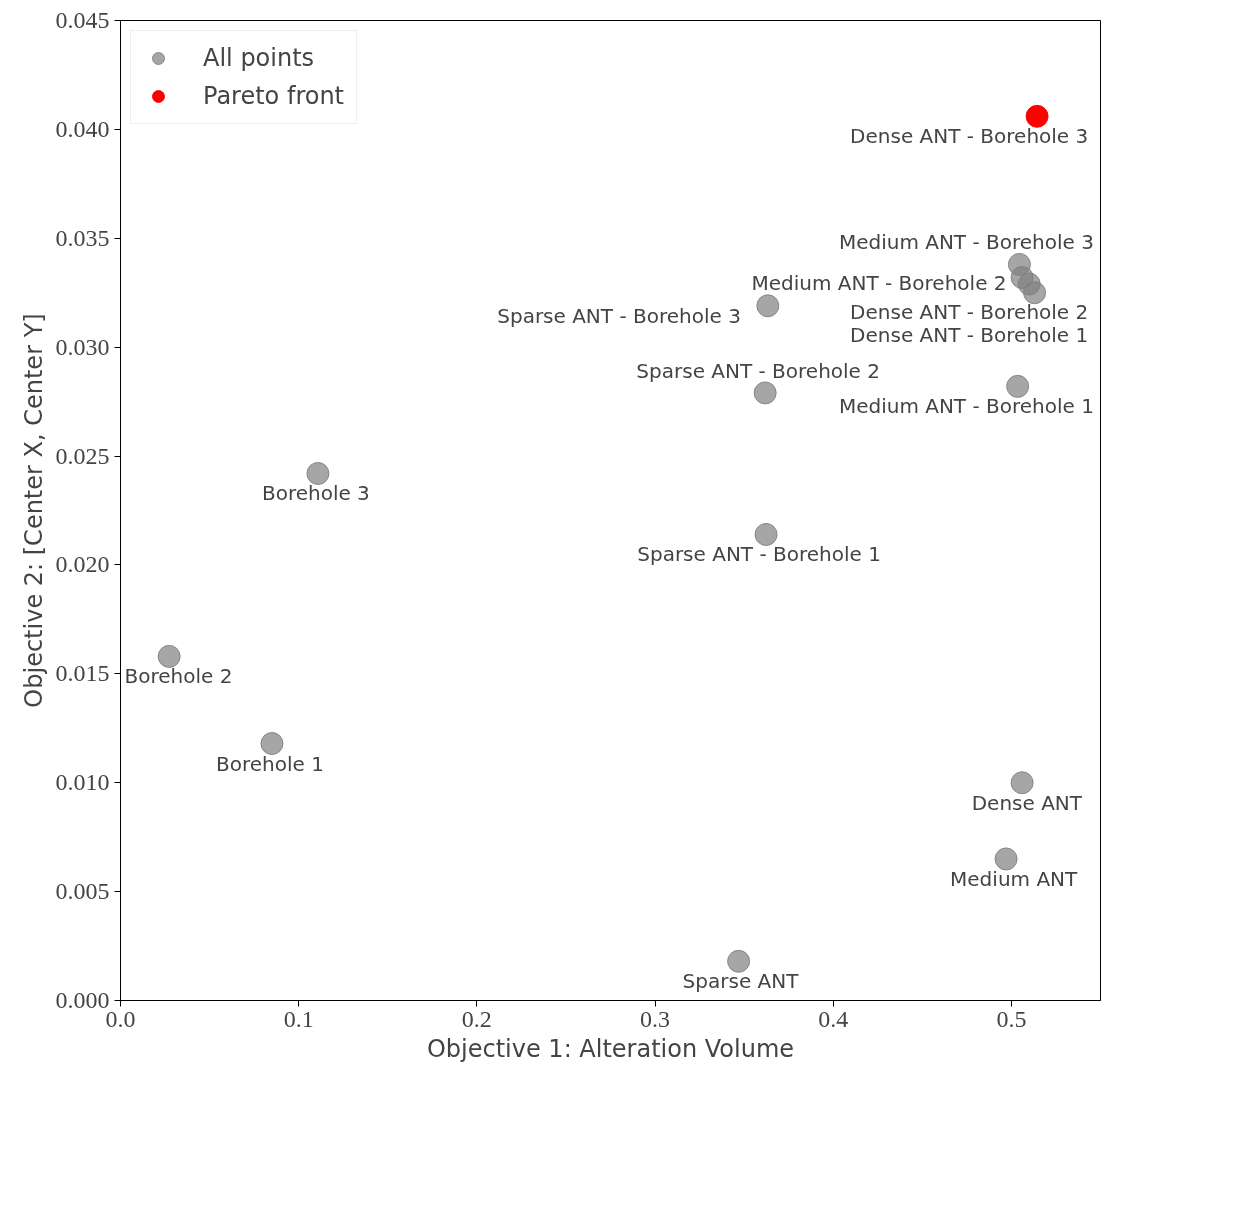  I want to click on annotation: Borehole 3, so click(315, 493).